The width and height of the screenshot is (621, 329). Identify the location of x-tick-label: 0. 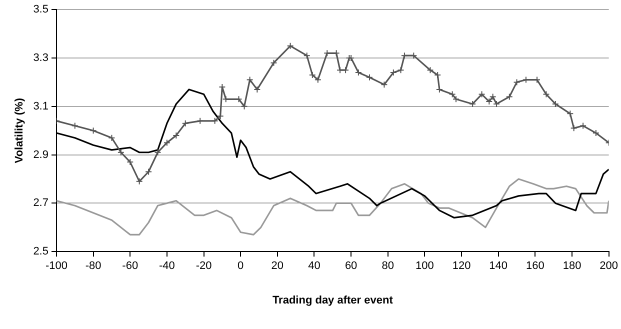
(241, 266).